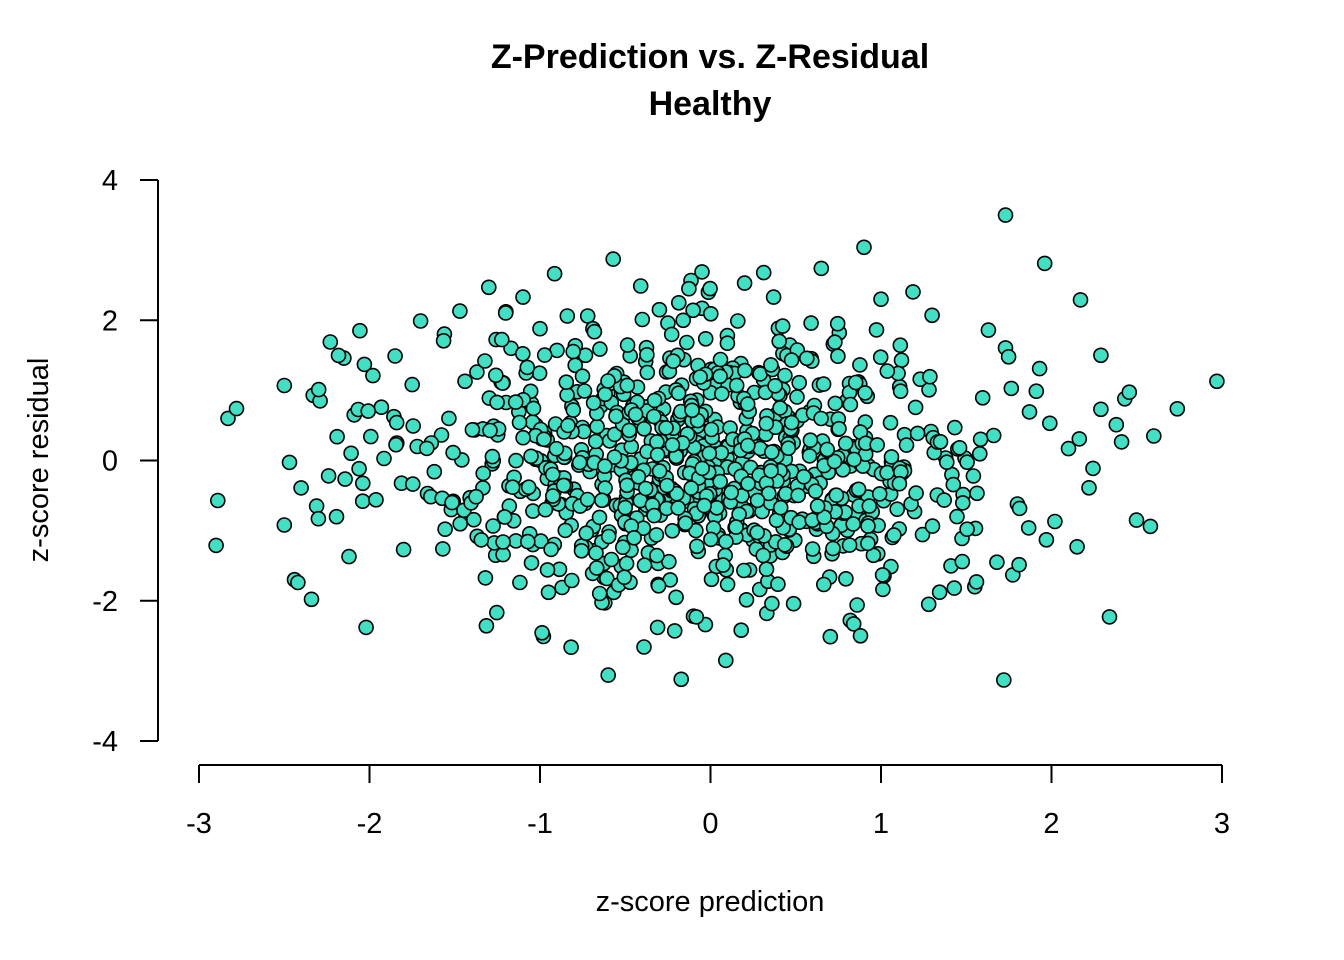  I want to click on y-axis-label: z-score residual, so click(39, 460).